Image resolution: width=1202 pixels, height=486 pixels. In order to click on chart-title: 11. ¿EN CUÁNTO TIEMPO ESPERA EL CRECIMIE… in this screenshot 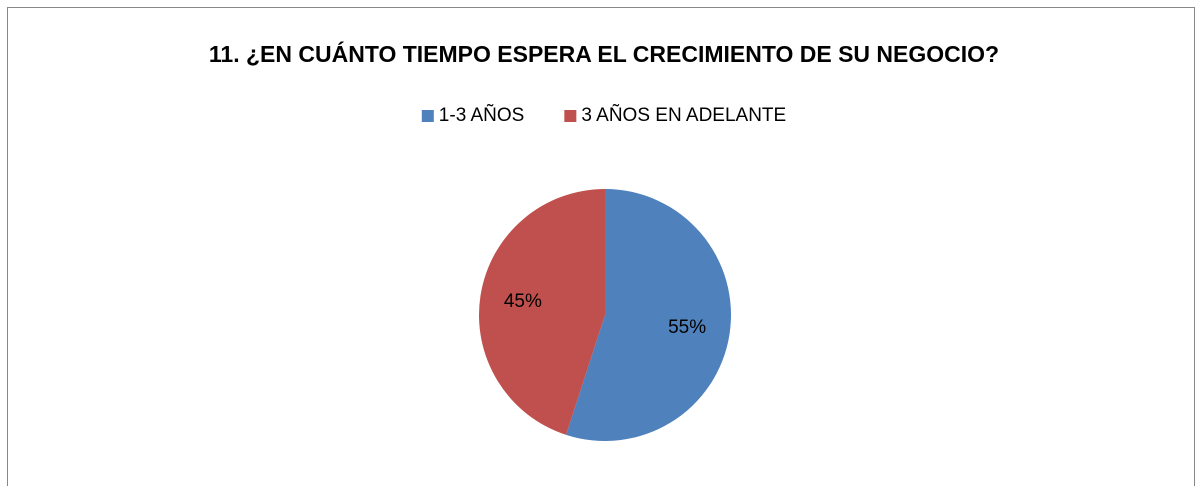, I will do `click(604, 53)`.